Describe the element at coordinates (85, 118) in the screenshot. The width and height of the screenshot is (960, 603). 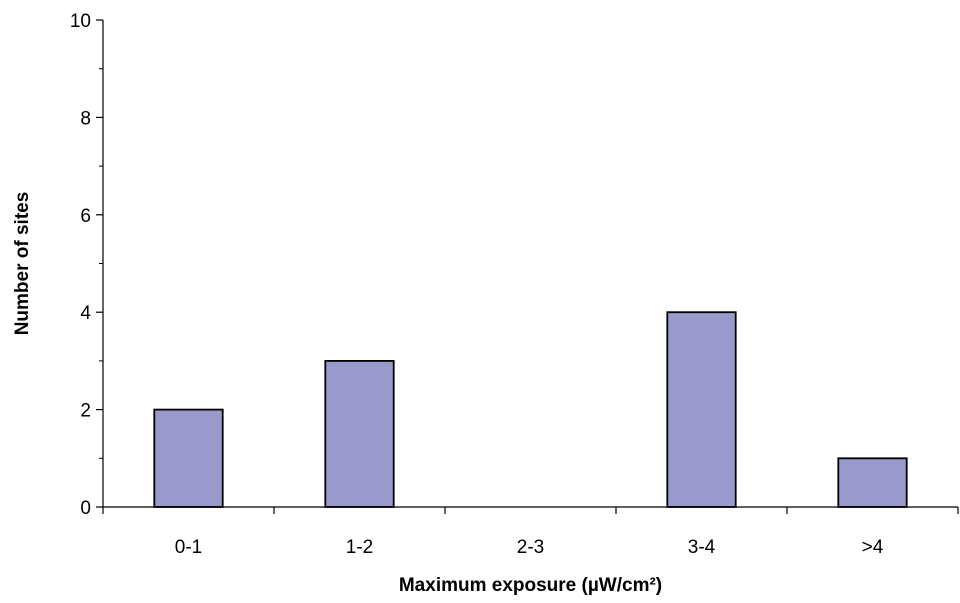
I see `y-tick-label: 8` at that location.